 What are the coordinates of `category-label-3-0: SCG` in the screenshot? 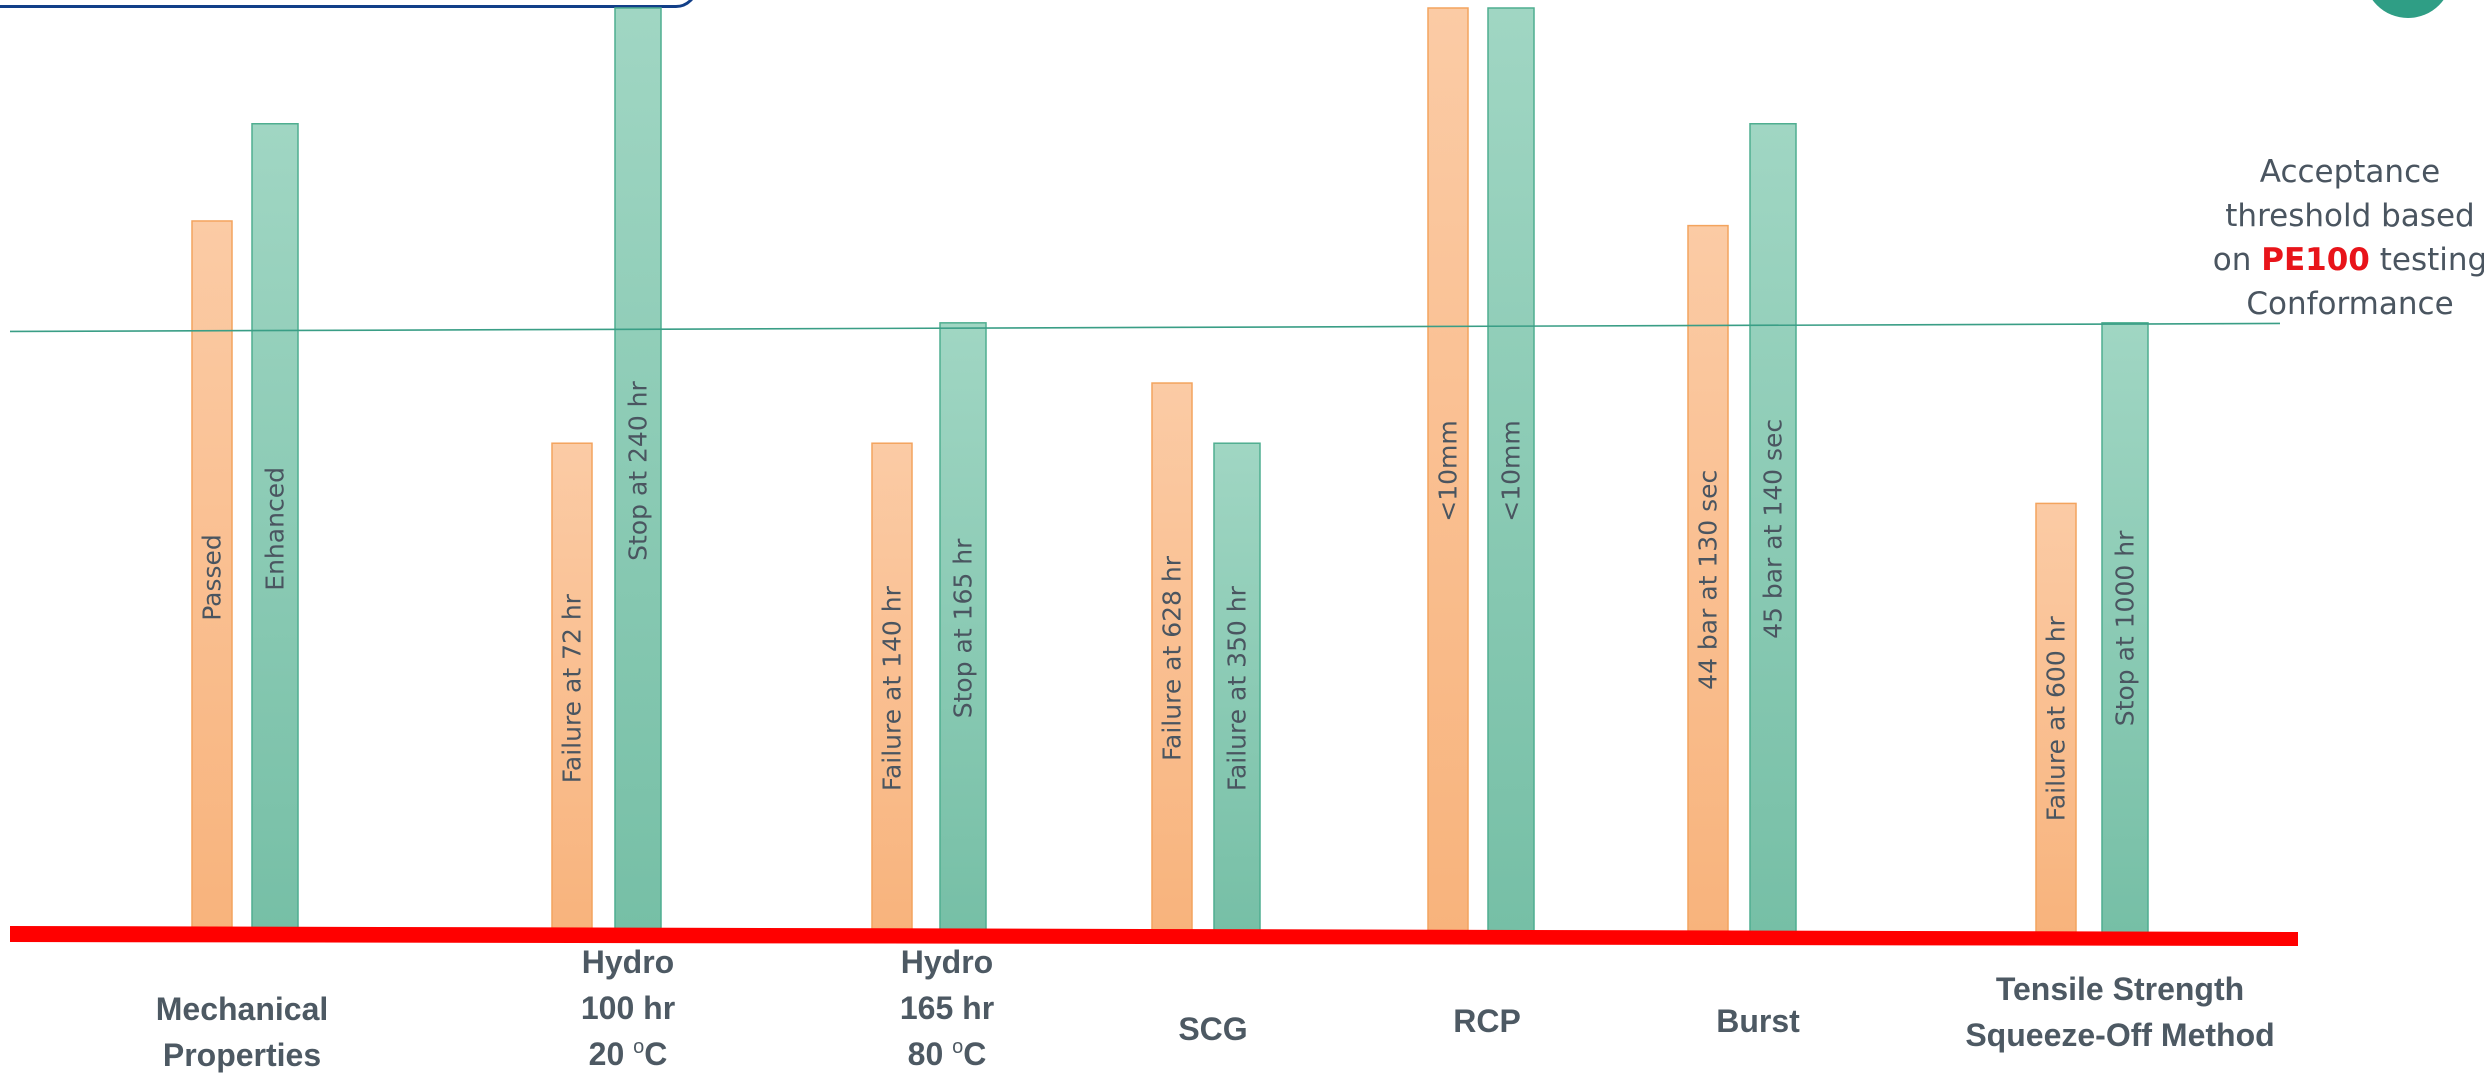 It's located at (1212, 1029).